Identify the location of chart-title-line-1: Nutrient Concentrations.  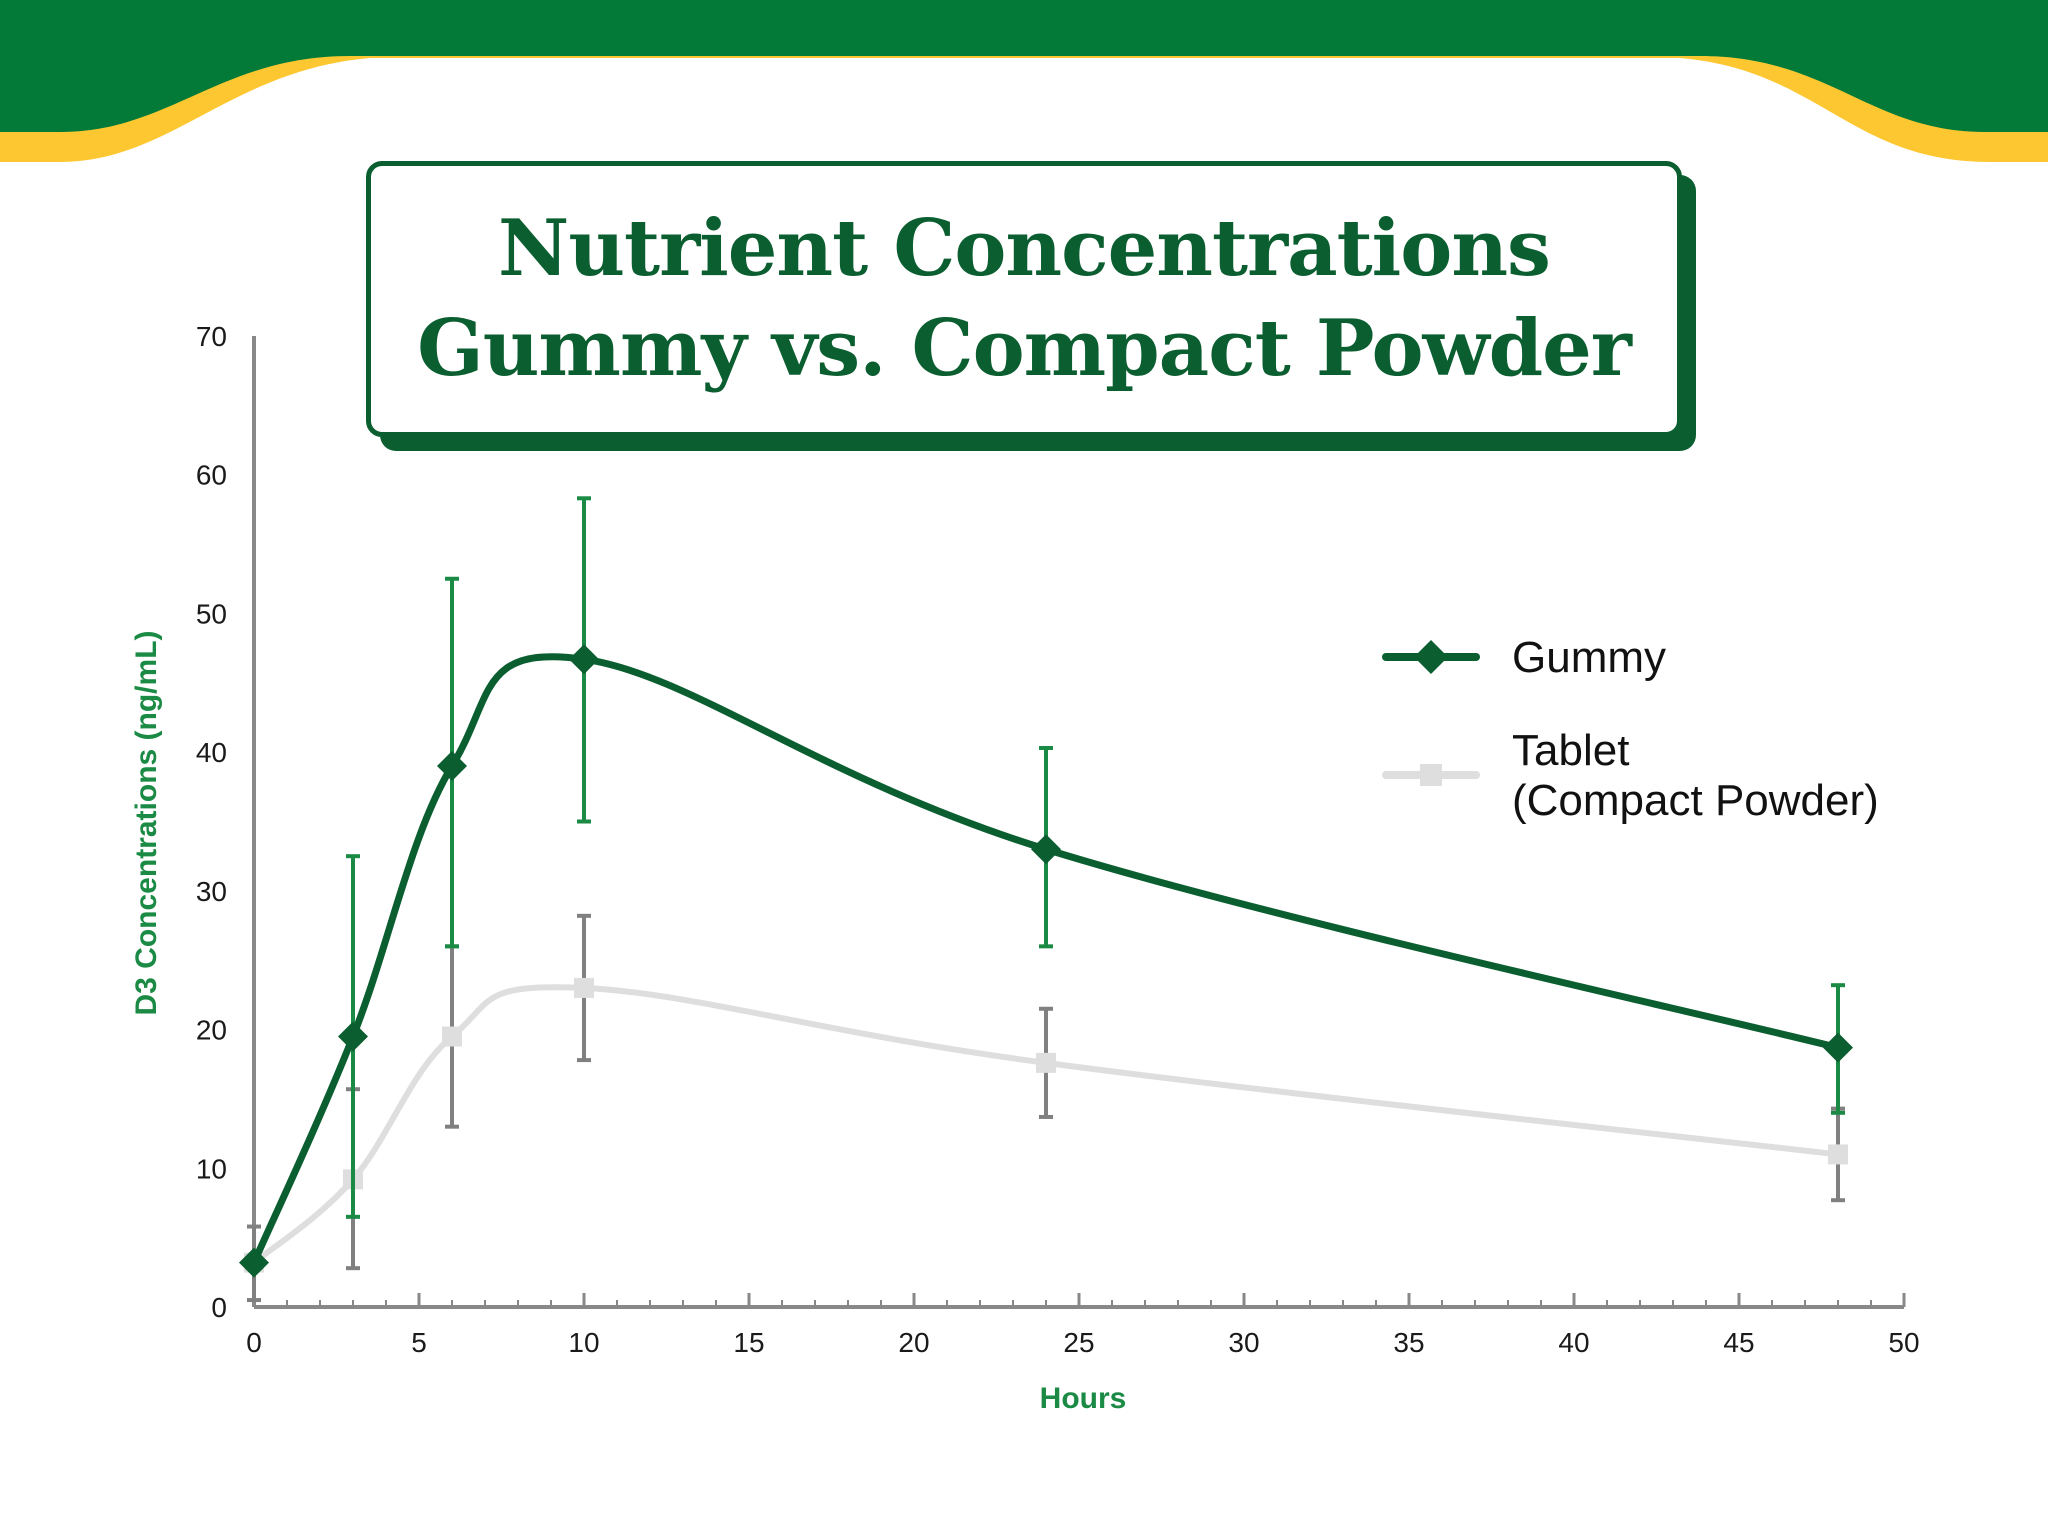
(1024, 248).